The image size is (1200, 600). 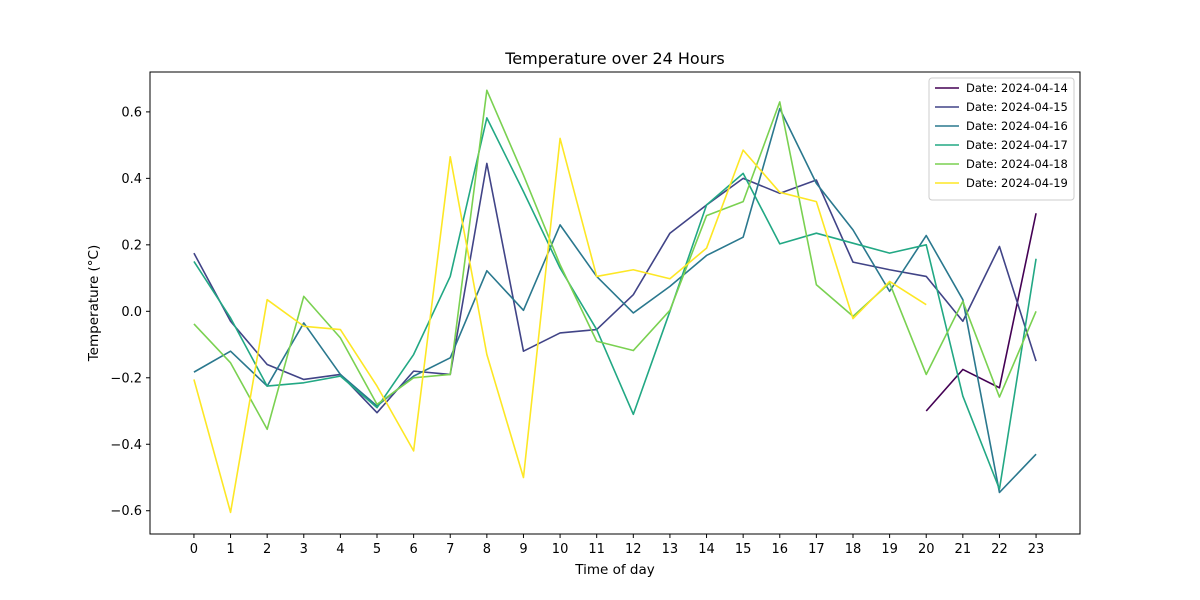 What do you see at coordinates (1036, 549) in the screenshot?
I see `x-tick-label: 23` at bounding box center [1036, 549].